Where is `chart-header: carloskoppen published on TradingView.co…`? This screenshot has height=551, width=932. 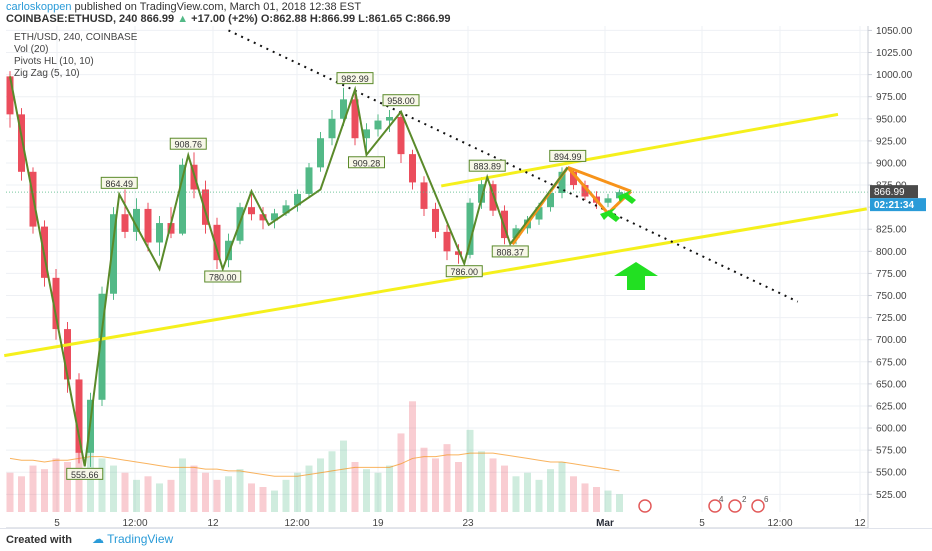 chart-header: carloskoppen published on TradingView.co… is located at coordinates (466, 13).